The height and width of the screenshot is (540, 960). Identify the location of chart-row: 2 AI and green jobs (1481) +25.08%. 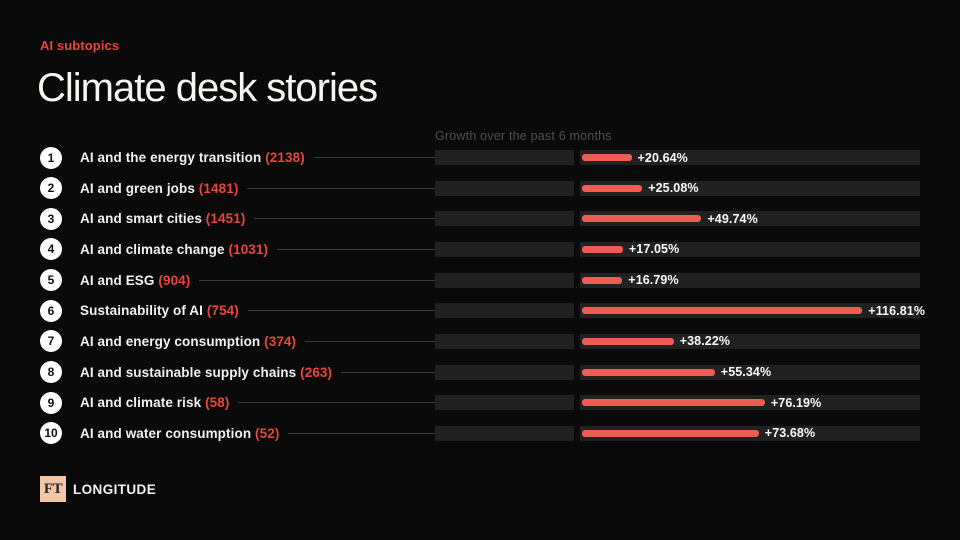
(480, 188).